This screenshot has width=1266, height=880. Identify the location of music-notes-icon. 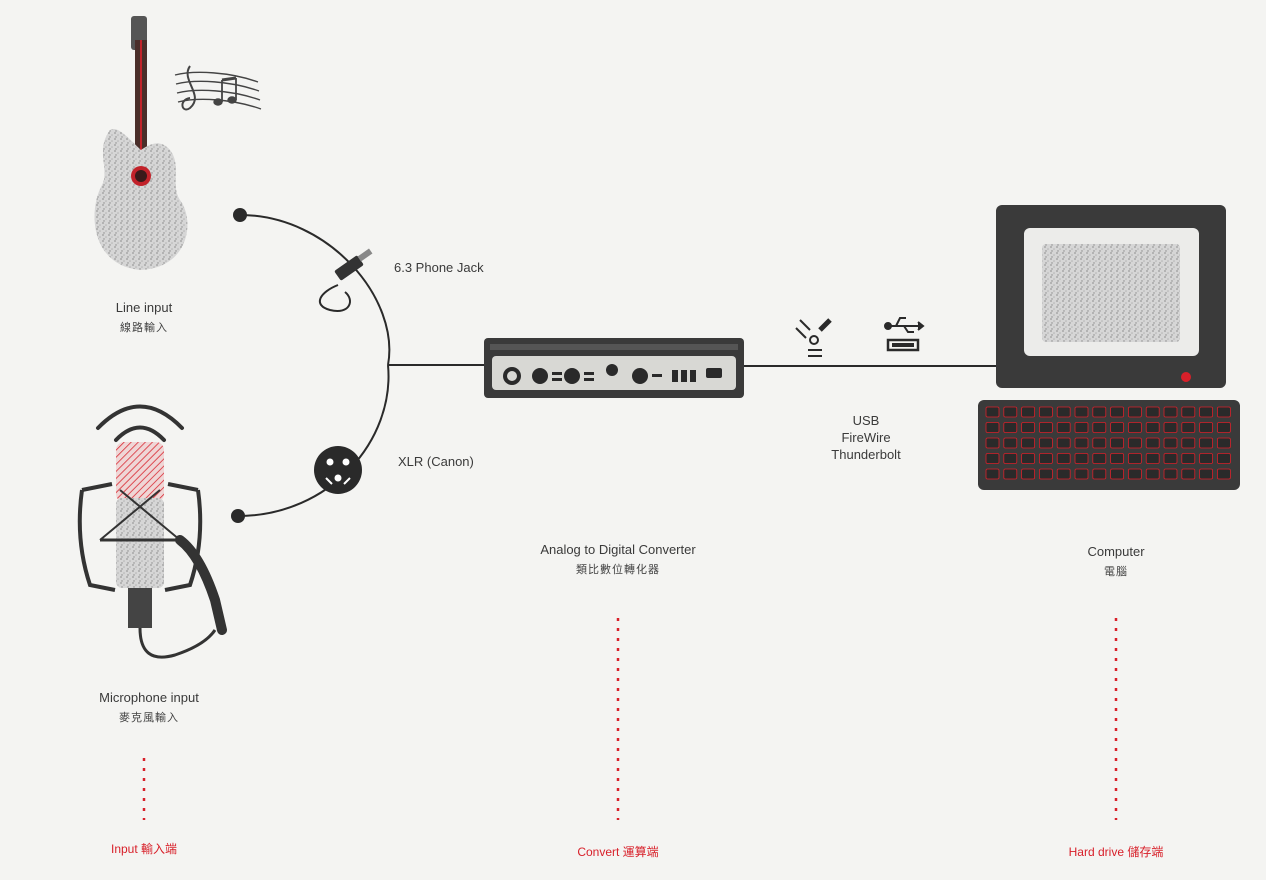
(218, 88).